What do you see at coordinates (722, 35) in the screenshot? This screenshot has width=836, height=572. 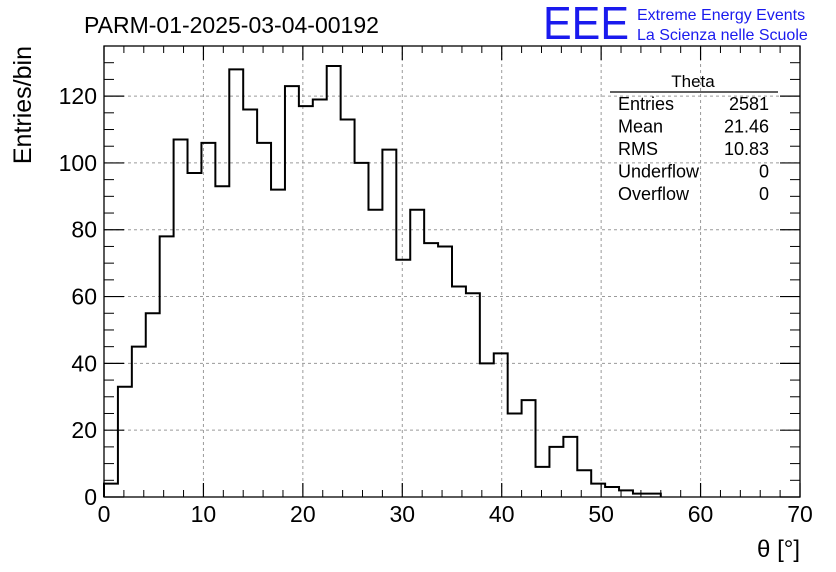 I see `project-subtitle: La Scienza nelle Scuole` at bounding box center [722, 35].